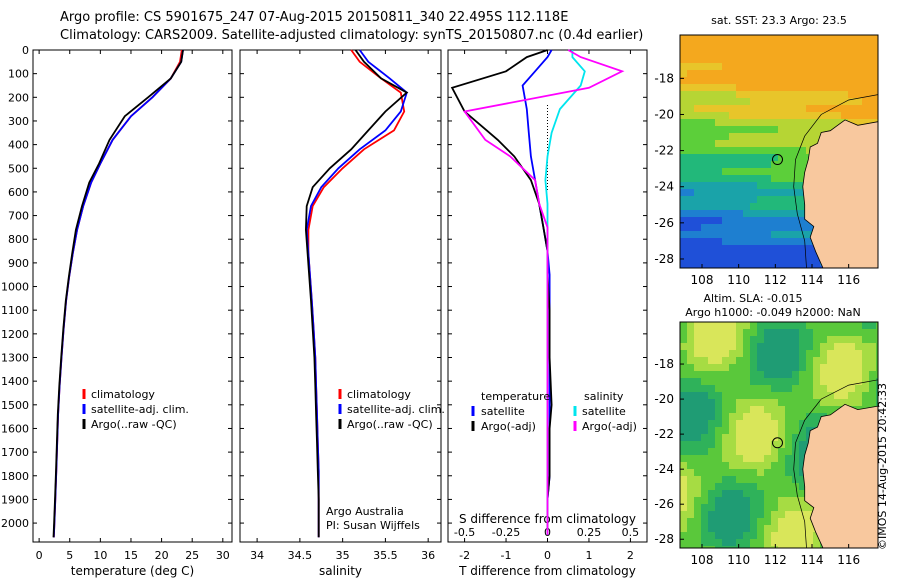  Describe the element at coordinates (766, 444) in the screenshot. I see `sla-map: 108 110 112 114 116-18-20-22-24-26-28` at that location.